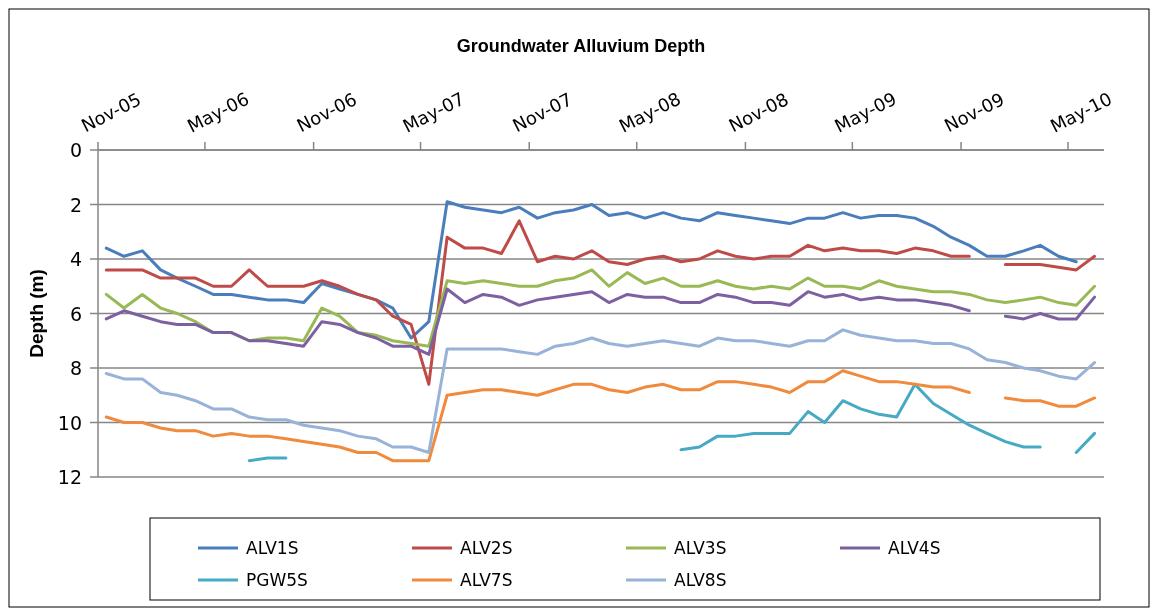 The height and width of the screenshot is (615, 1158). What do you see at coordinates (75, 150) in the screenshot?
I see `y-tick-label: 0` at bounding box center [75, 150].